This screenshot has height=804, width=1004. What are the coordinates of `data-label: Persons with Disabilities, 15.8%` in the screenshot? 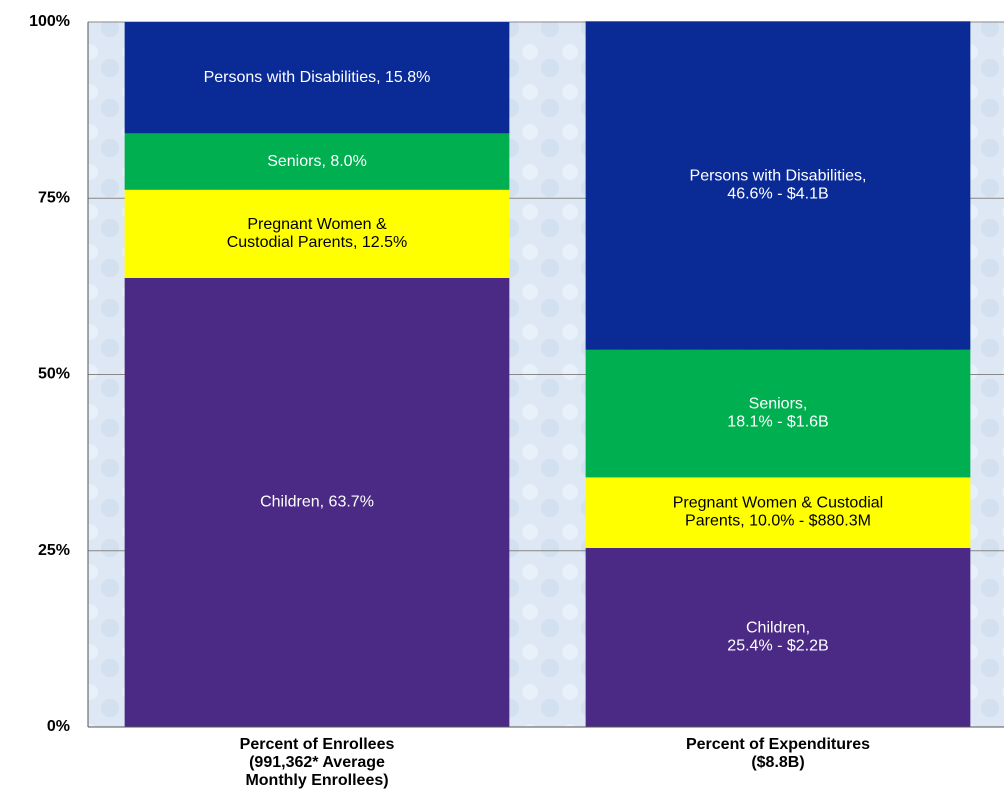 It's located at (317, 77).